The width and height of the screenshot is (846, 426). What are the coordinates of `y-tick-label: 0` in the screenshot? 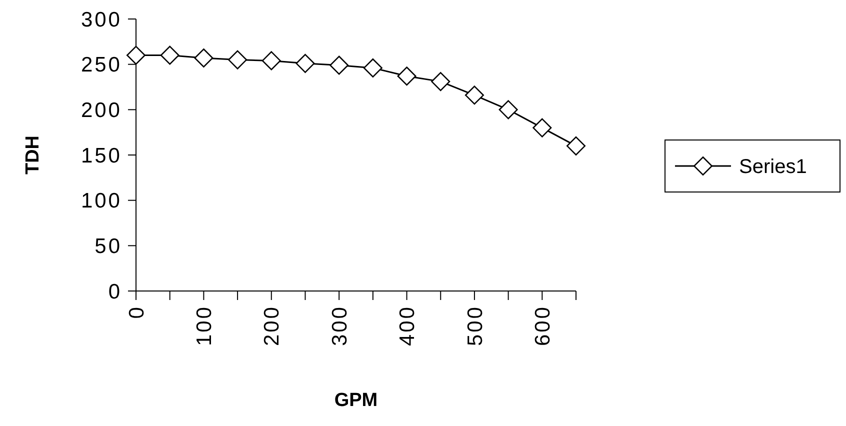 It's located at (115, 292).